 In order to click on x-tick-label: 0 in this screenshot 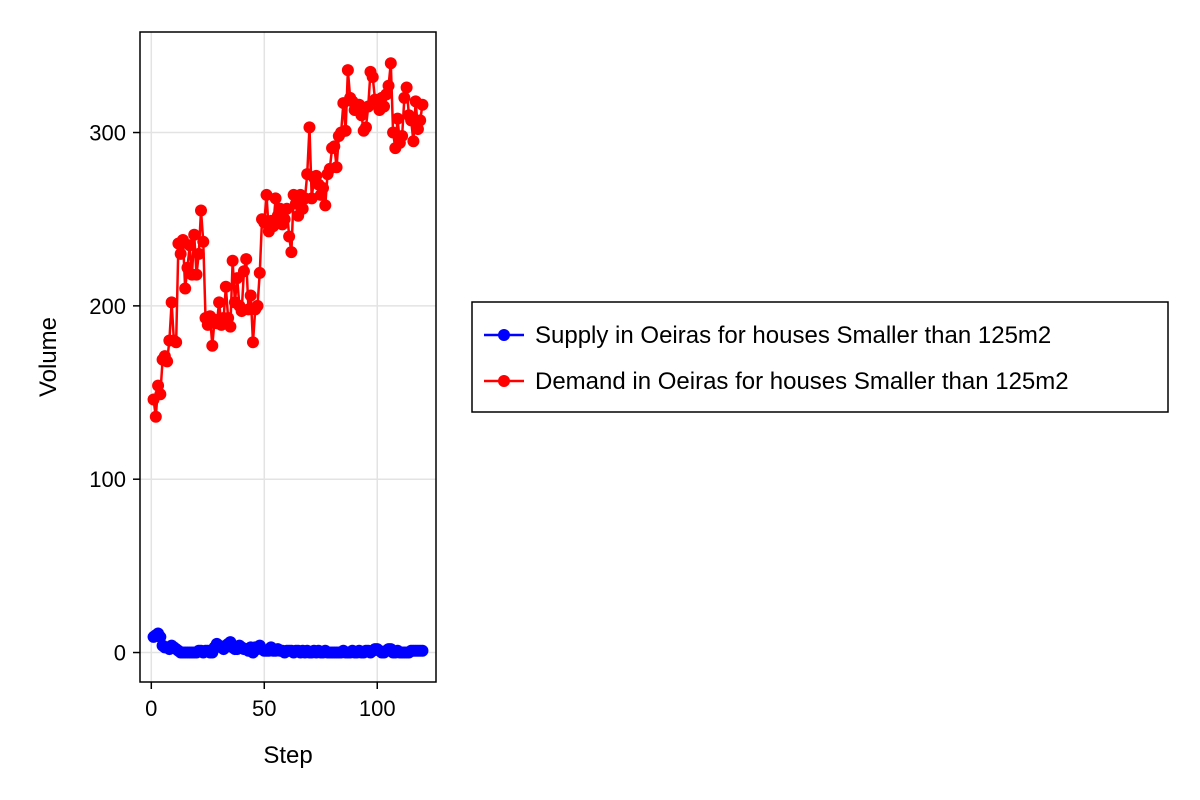, I will do `click(151, 708)`.